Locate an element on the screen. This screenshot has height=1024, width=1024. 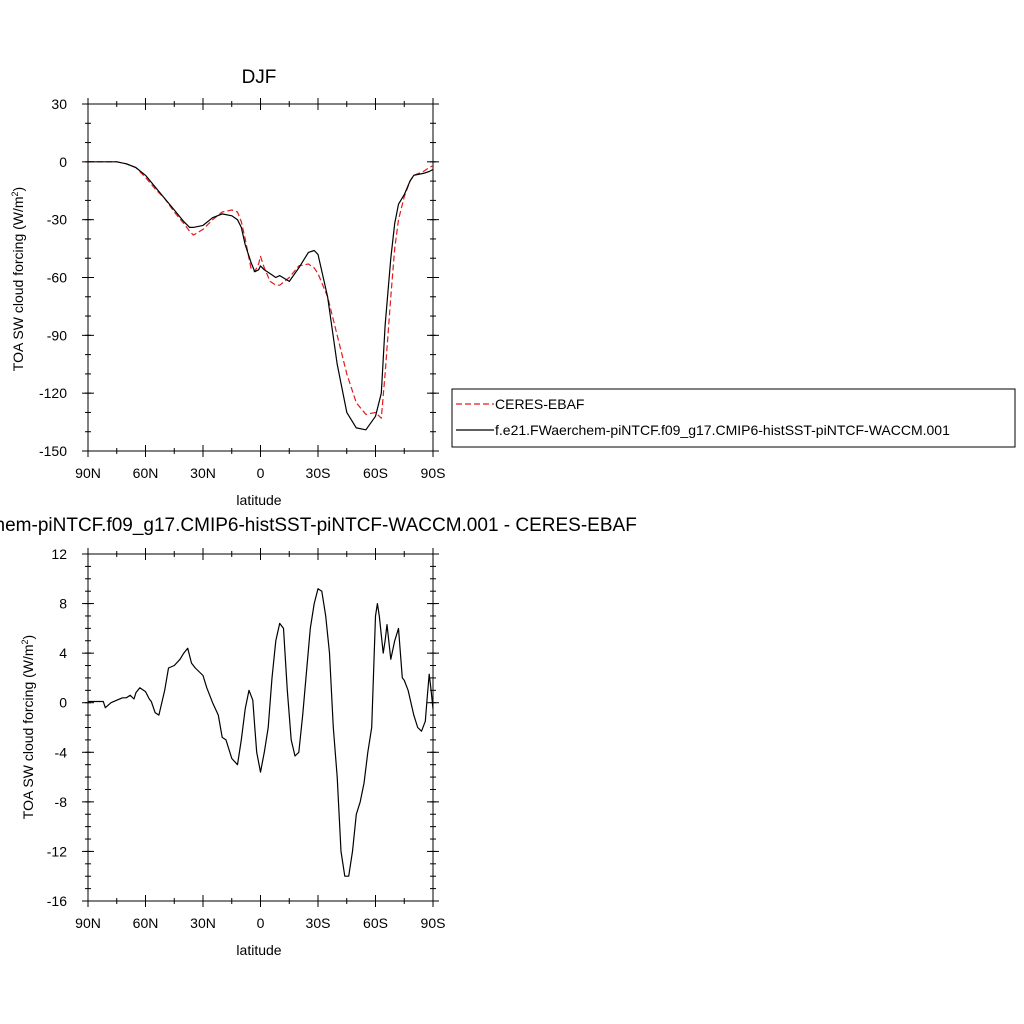
bottom-plot-area: 90N 60N 30N 0 30S 60S 90S 12 8 4 0 -4 -8 -12 -16 is located at coordinates (246, 738).